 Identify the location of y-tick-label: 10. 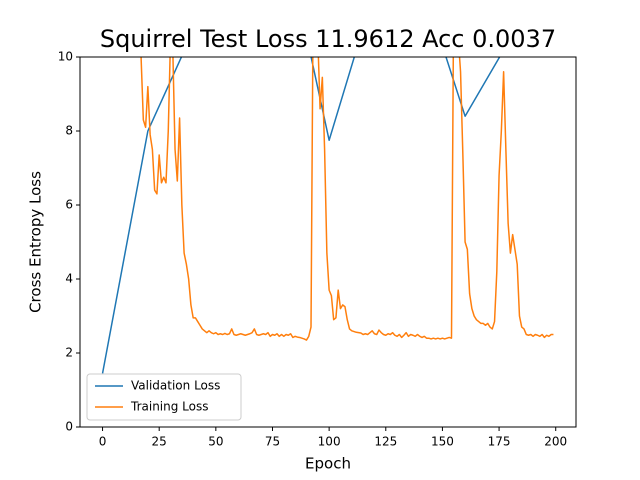
(65, 57).